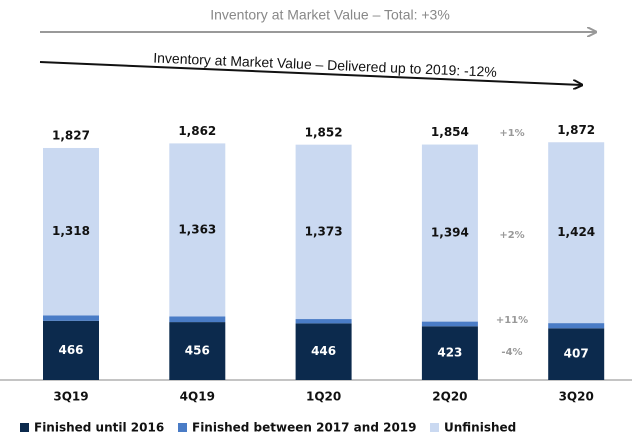  I want to click on legend-label: Unfinished, so click(480, 428).